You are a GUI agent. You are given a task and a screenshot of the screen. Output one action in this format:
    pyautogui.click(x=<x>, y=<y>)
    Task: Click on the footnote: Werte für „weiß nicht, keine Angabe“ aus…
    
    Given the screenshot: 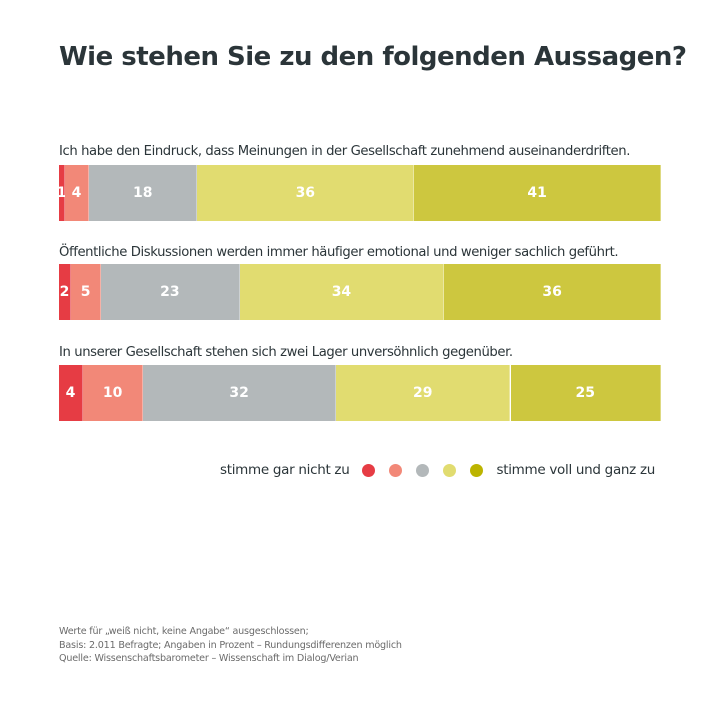 What is the action you would take?
    pyautogui.click(x=184, y=631)
    